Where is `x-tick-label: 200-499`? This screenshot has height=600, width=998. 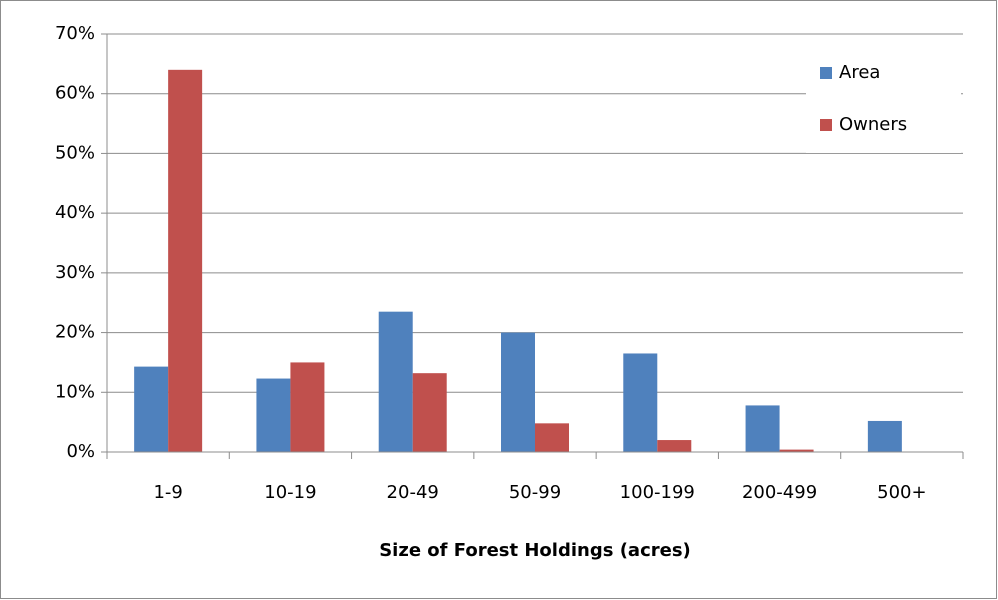 x-tick-label: 200-499 is located at coordinates (779, 492).